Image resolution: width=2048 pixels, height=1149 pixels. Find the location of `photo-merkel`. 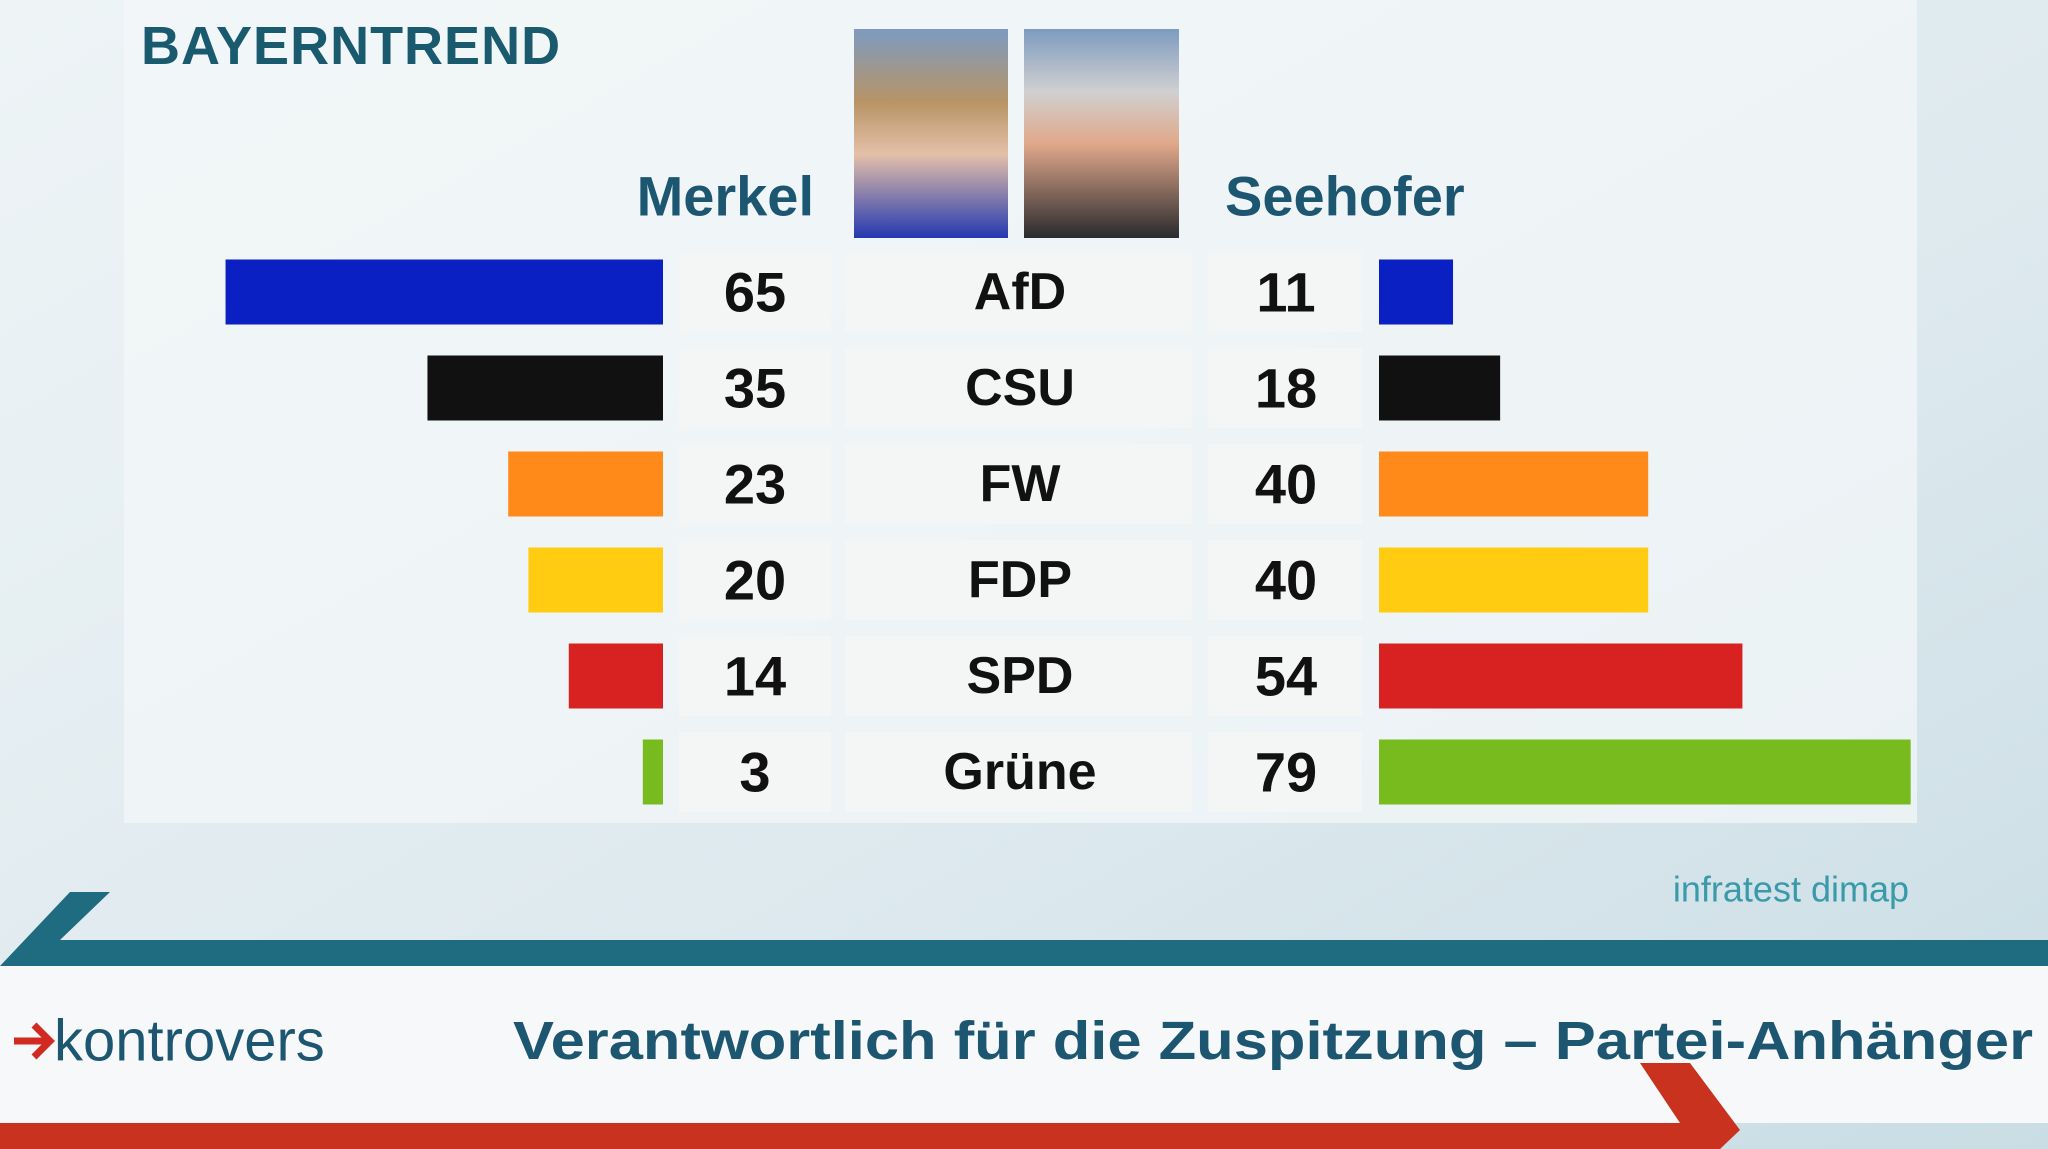

photo-merkel is located at coordinates (931, 133).